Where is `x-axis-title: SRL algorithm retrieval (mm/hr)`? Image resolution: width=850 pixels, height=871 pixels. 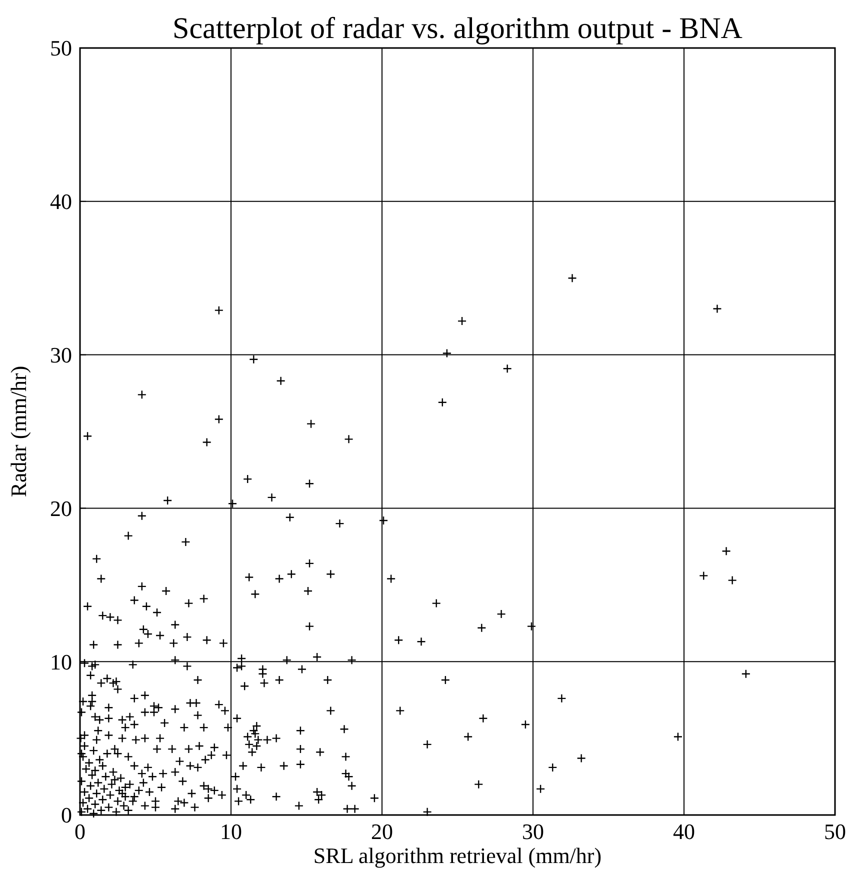 x-axis-title: SRL algorithm retrieval (mm/hr) is located at coordinates (457, 855).